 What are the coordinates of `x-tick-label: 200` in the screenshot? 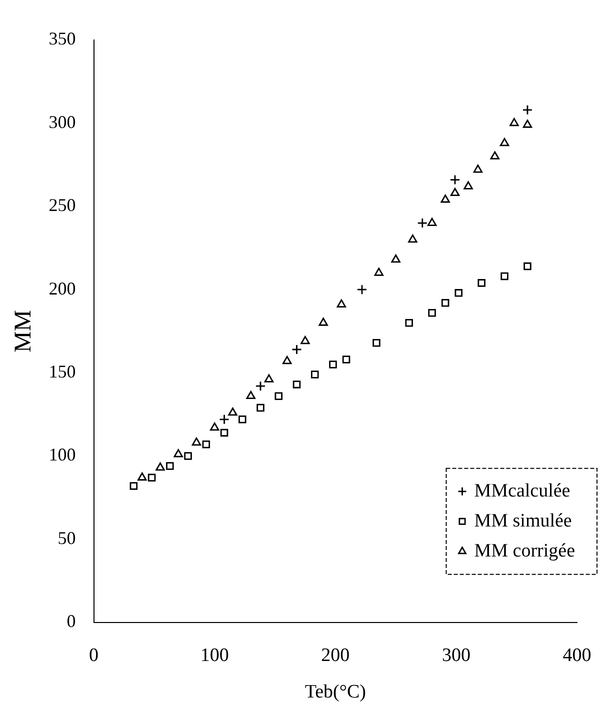 It's located at (335, 655).